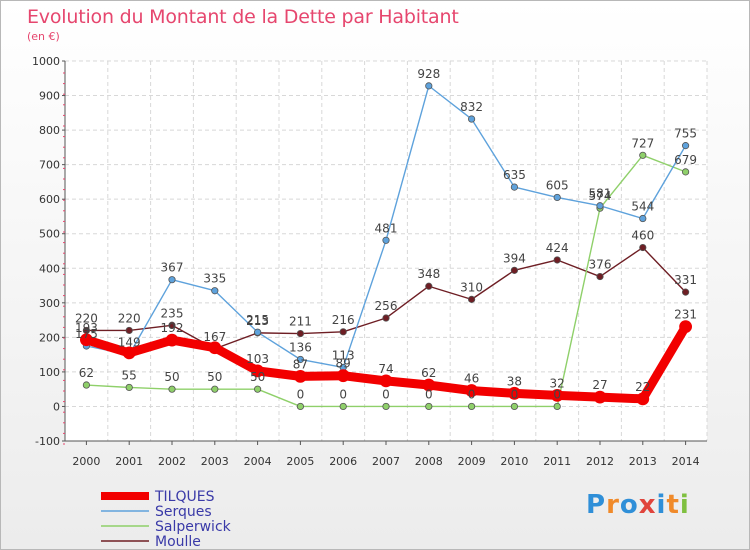  What do you see at coordinates (685, 280) in the screenshot?
I see `data-label: 331` at bounding box center [685, 280].